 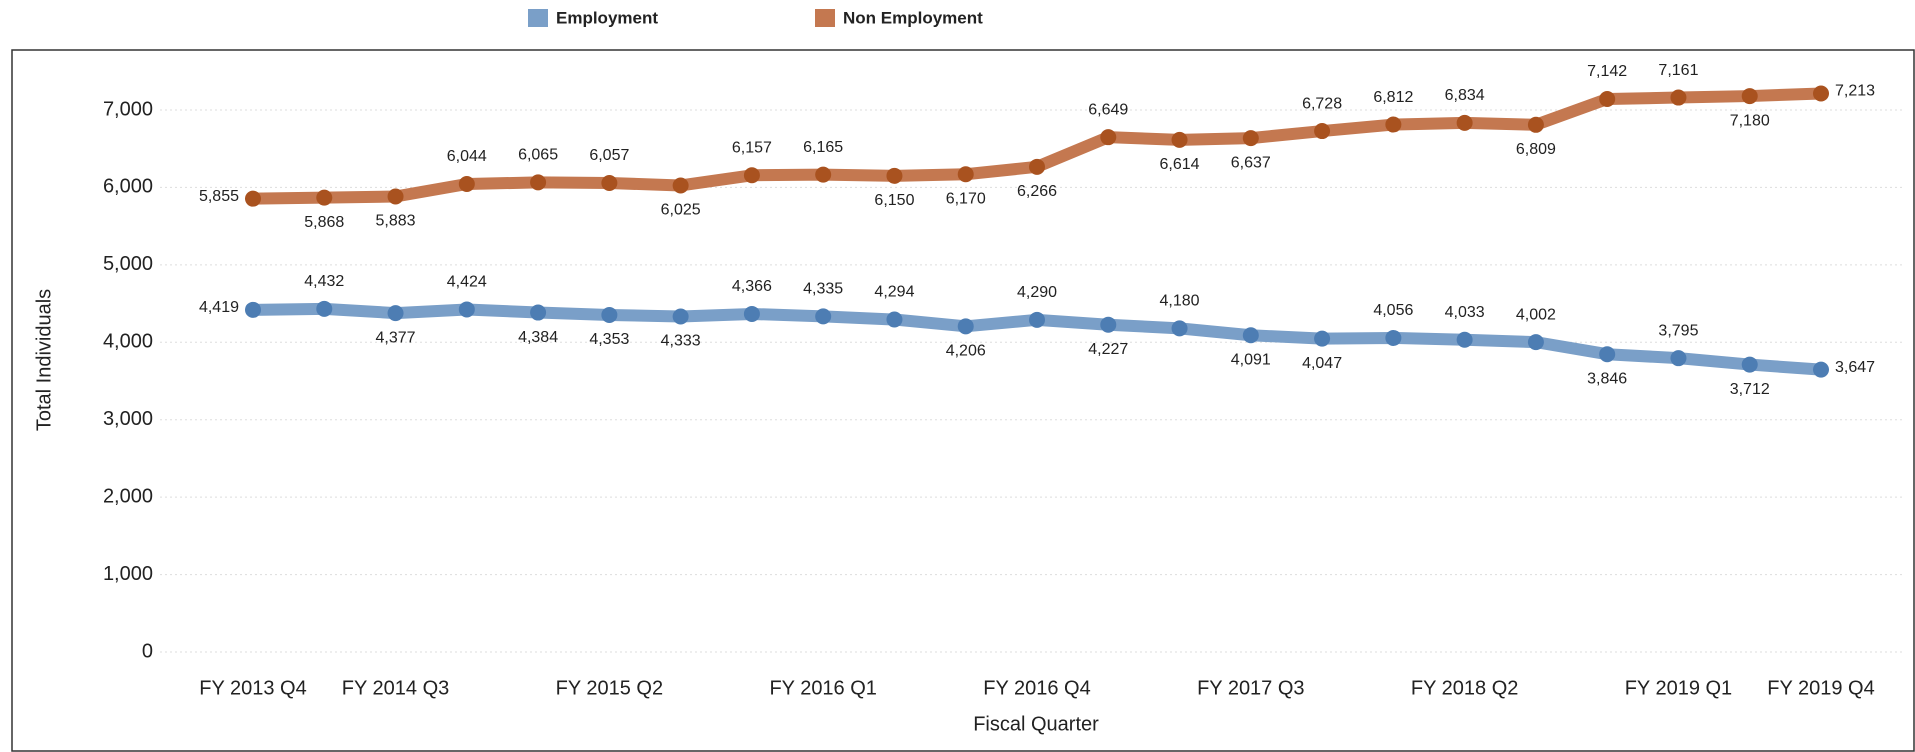 What do you see at coordinates (395, 688) in the screenshot?
I see `x-tick-label: FY 2014 Q3` at bounding box center [395, 688].